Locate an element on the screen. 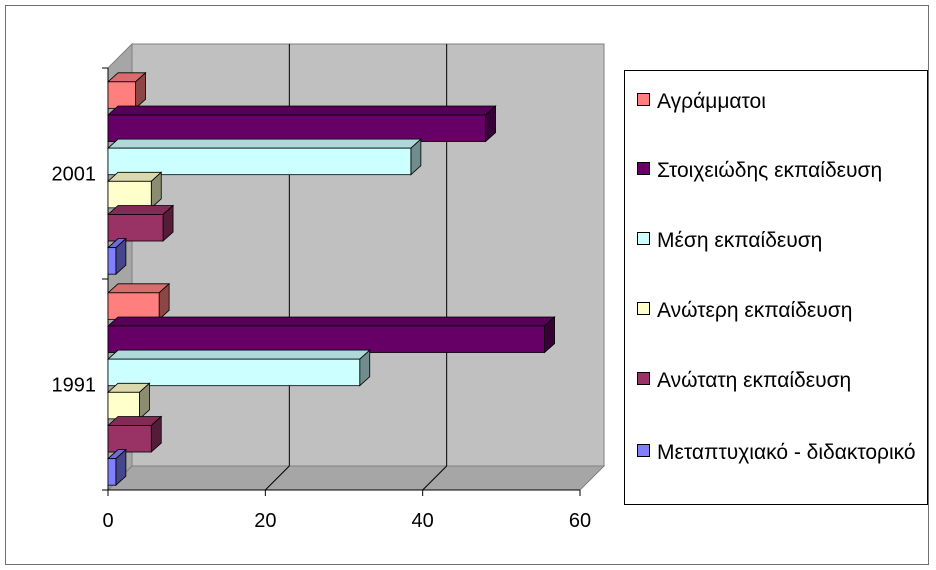 The height and width of the screenshot is (570, 936). legend-item: Ανώτατη εκπαίδευση is located at coordinates (779, 381).